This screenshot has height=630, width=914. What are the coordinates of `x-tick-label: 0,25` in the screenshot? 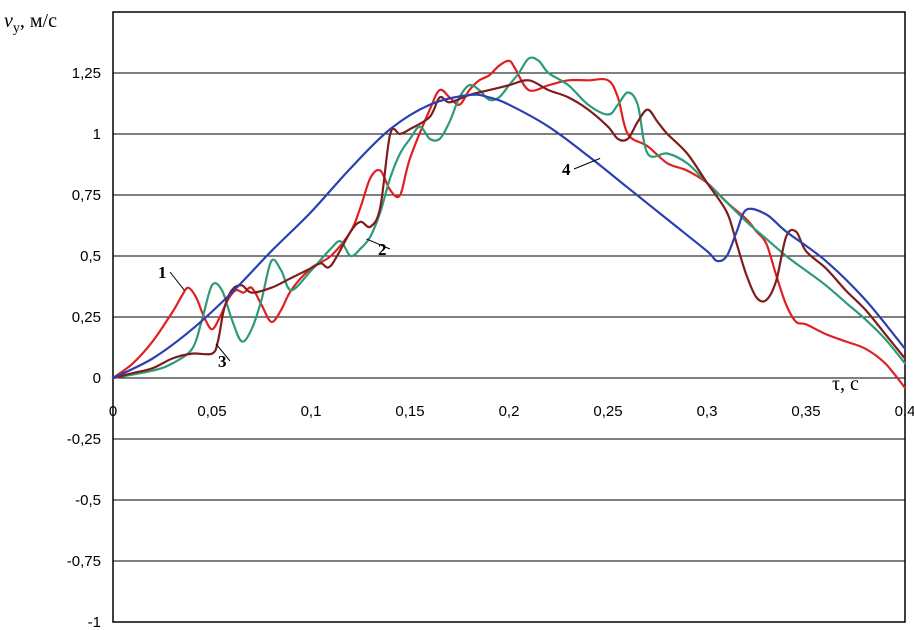 It's located at (607, 411).